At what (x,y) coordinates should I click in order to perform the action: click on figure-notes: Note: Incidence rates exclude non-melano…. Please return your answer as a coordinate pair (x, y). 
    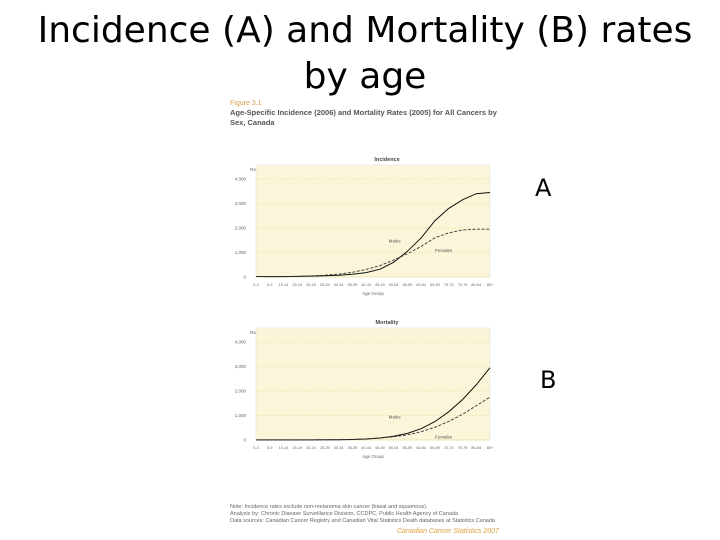
    Looking at the image, I should click on (370, 514).